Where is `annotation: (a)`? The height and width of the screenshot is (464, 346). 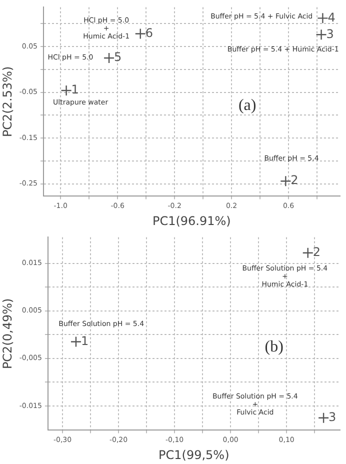
annotation: (a) is located at coordinates (247, 105).